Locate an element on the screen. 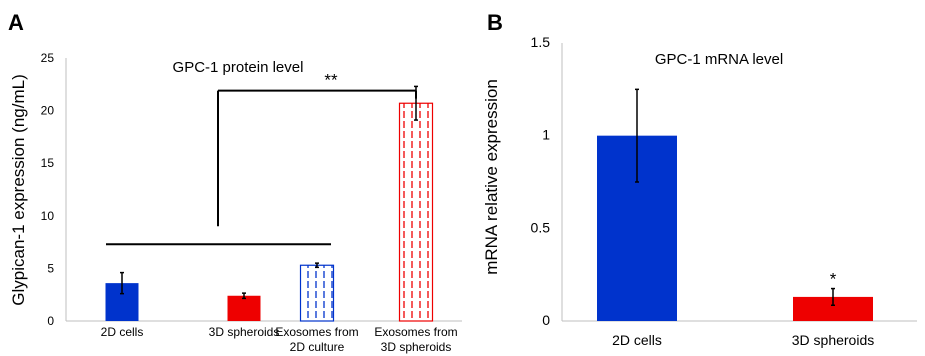  panel-a-x-tick-label: Exosomes from 2D culture is located at coordinates (316, 339).